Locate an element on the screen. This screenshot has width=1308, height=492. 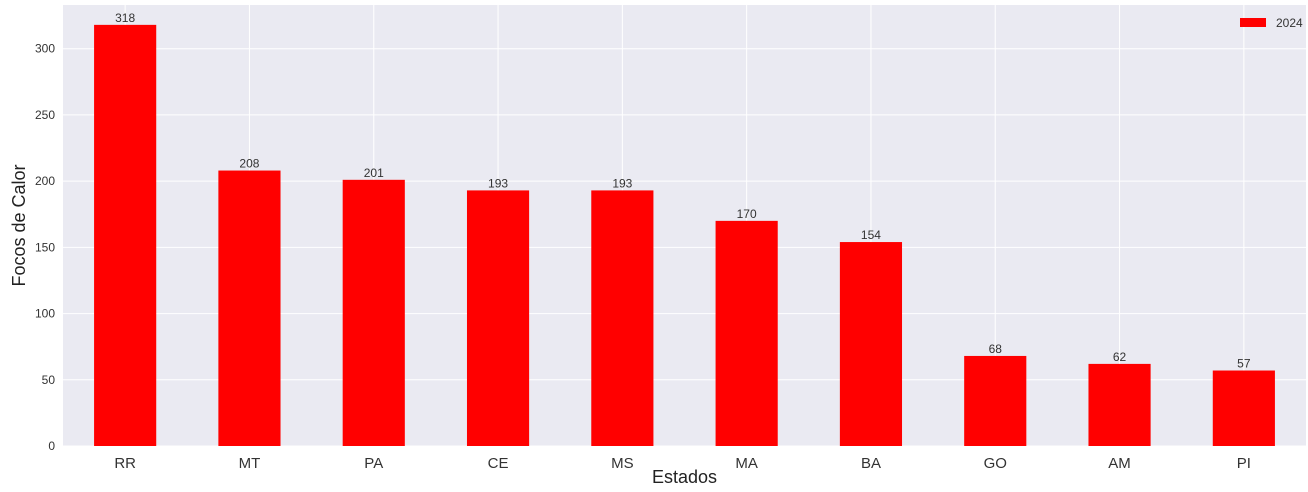
data-label-rr: 318 is located at coordinates (125, 18).